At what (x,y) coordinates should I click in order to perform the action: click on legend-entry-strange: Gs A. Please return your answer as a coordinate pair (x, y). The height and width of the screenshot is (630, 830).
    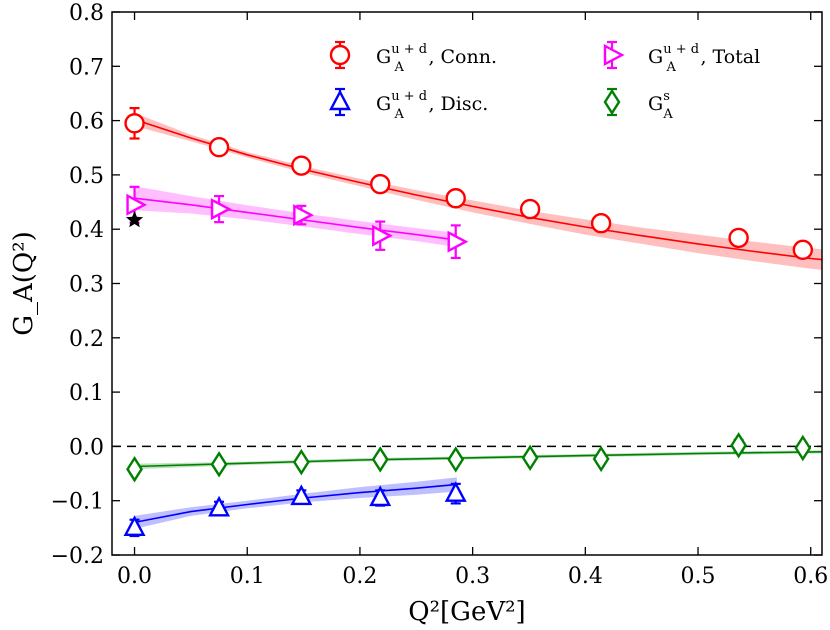
    Looking at the image, I should click on (638, 104).